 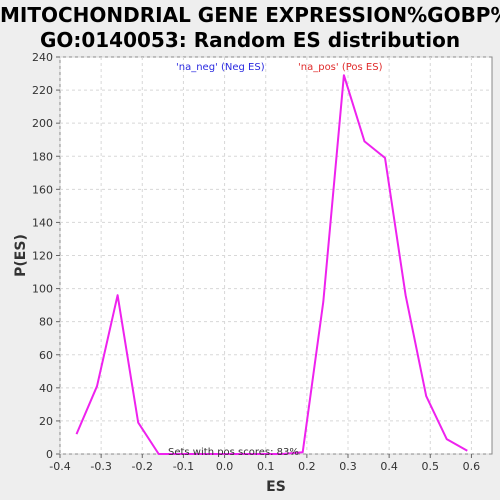 What do you see at coordinates (225, 466) in the screenshot?
I see `x-tick-label: 0.0` at bounding box center [225, 466].